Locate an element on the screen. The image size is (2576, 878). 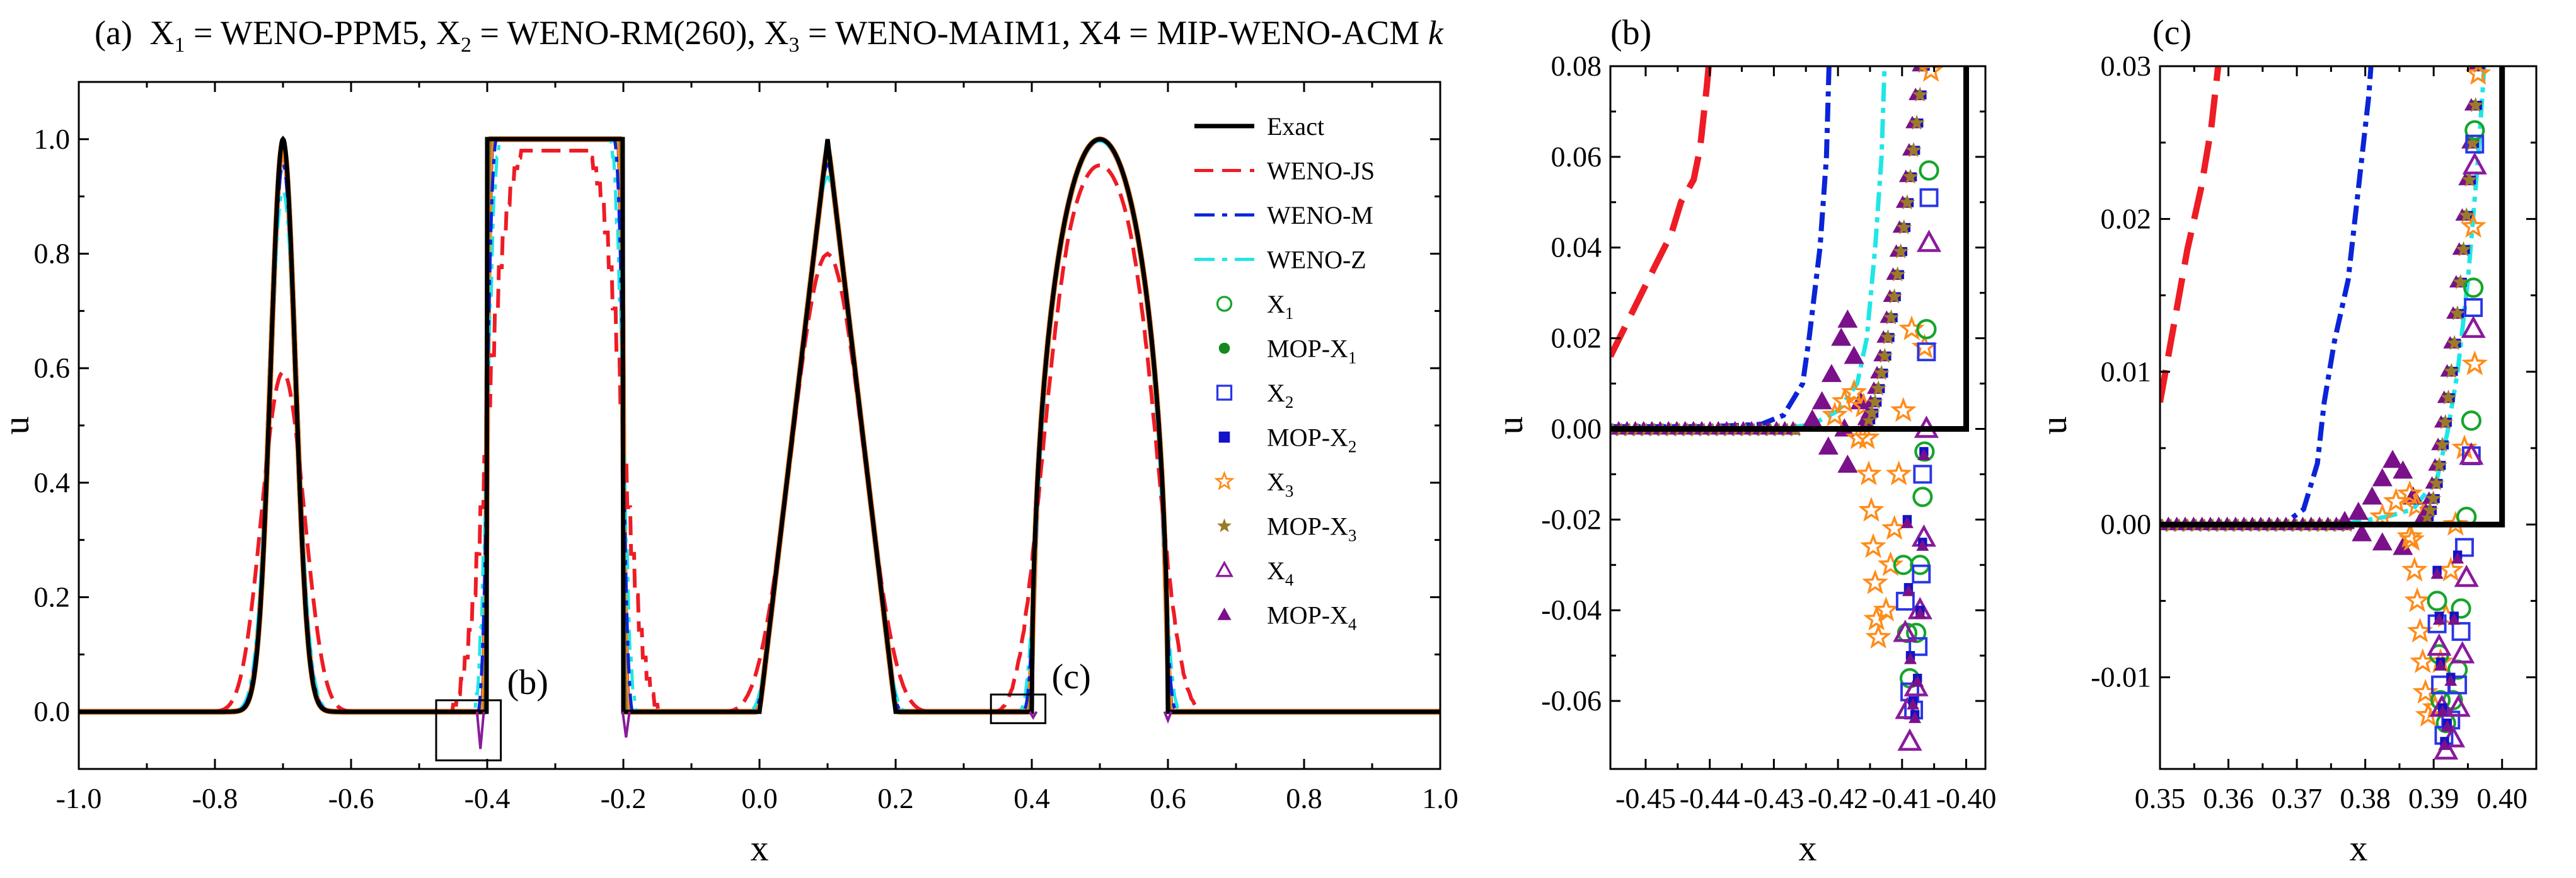
legend-item: X2 is located at coordinates (1255, 395).